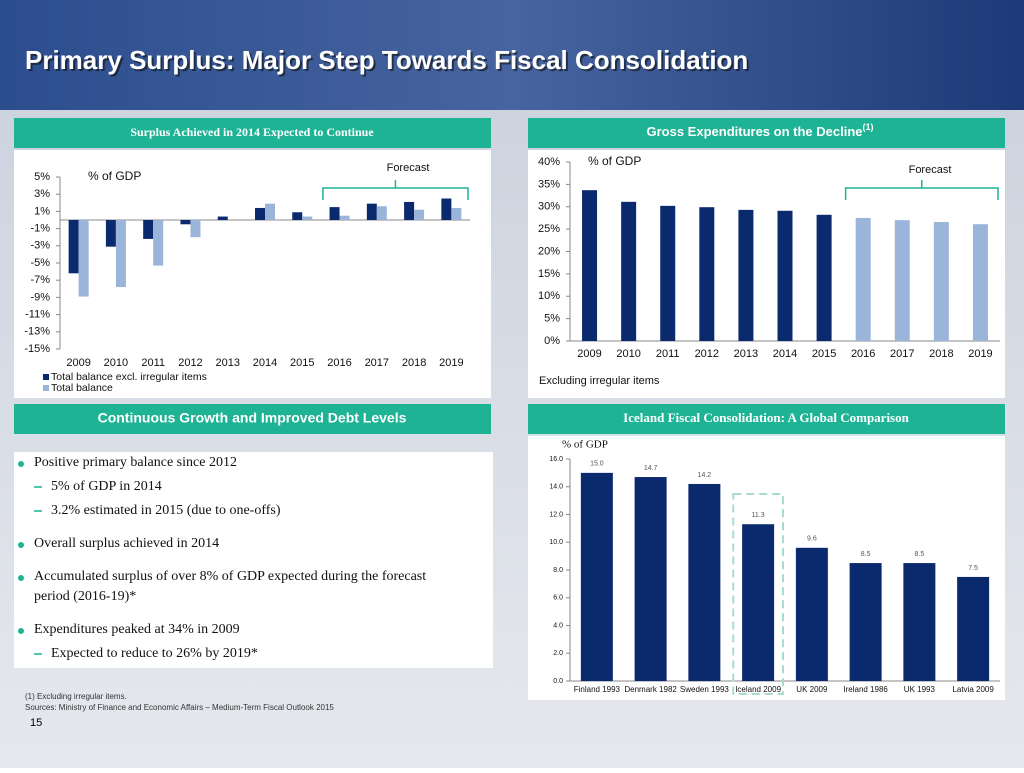  I want to click on header-band, so click(512, 55).